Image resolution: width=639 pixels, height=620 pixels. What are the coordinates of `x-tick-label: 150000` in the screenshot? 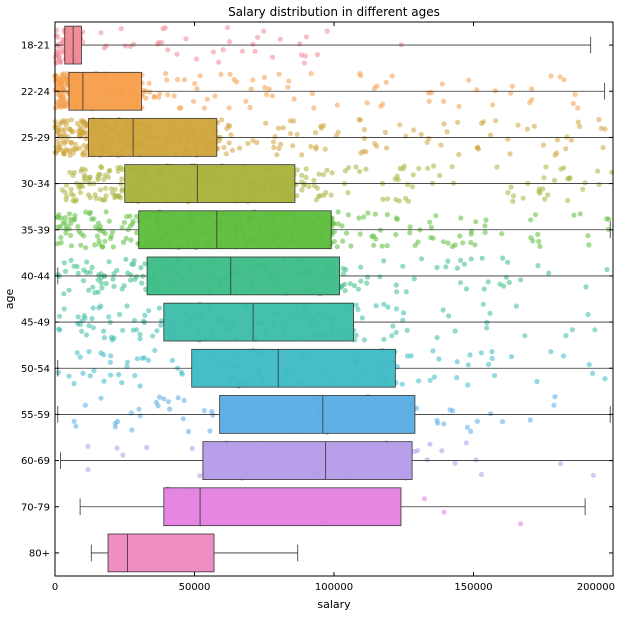 It's located at (473, 587).